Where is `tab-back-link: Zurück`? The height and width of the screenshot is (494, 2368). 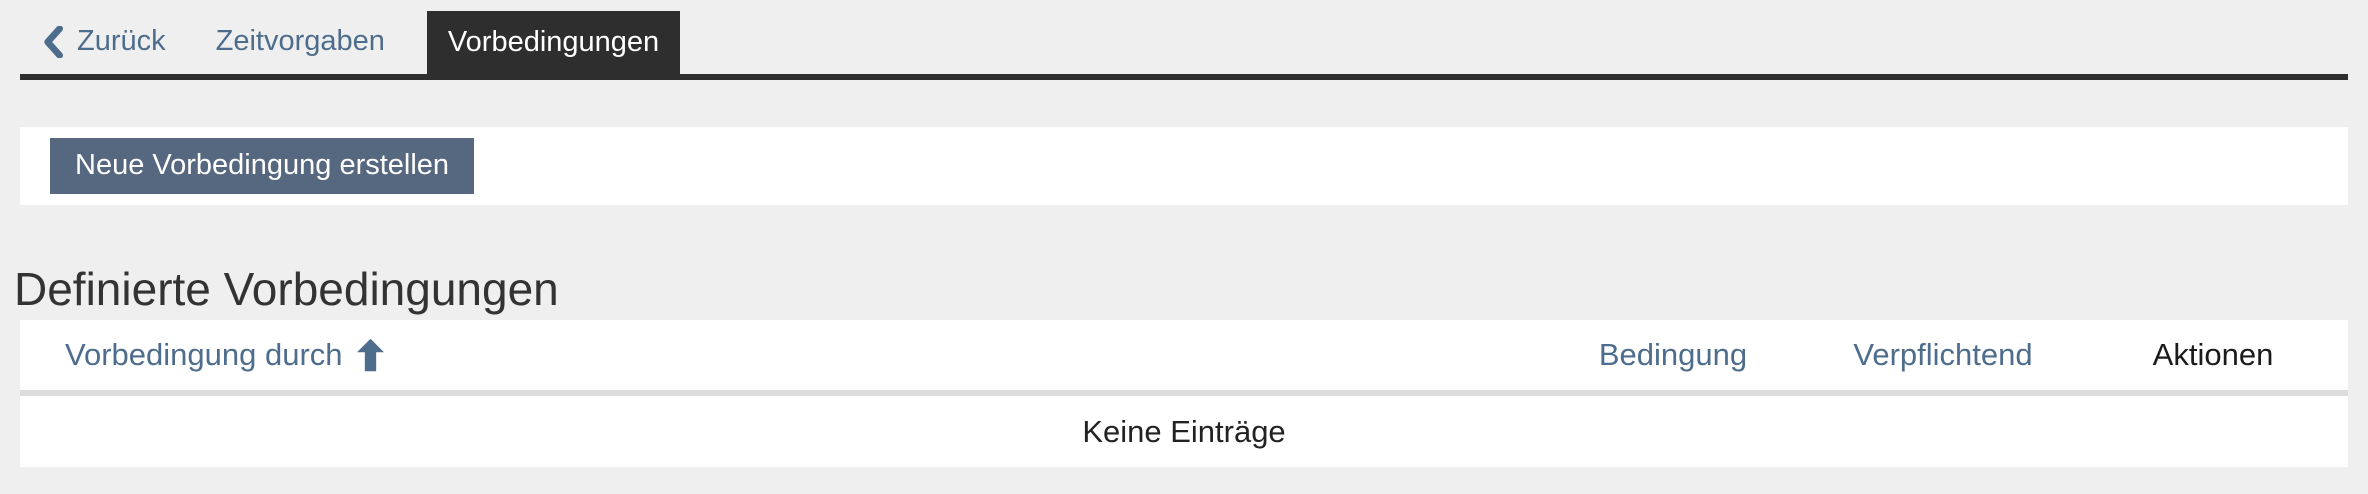 tab-back-link: Zurück is located at coordinates (104, 41).